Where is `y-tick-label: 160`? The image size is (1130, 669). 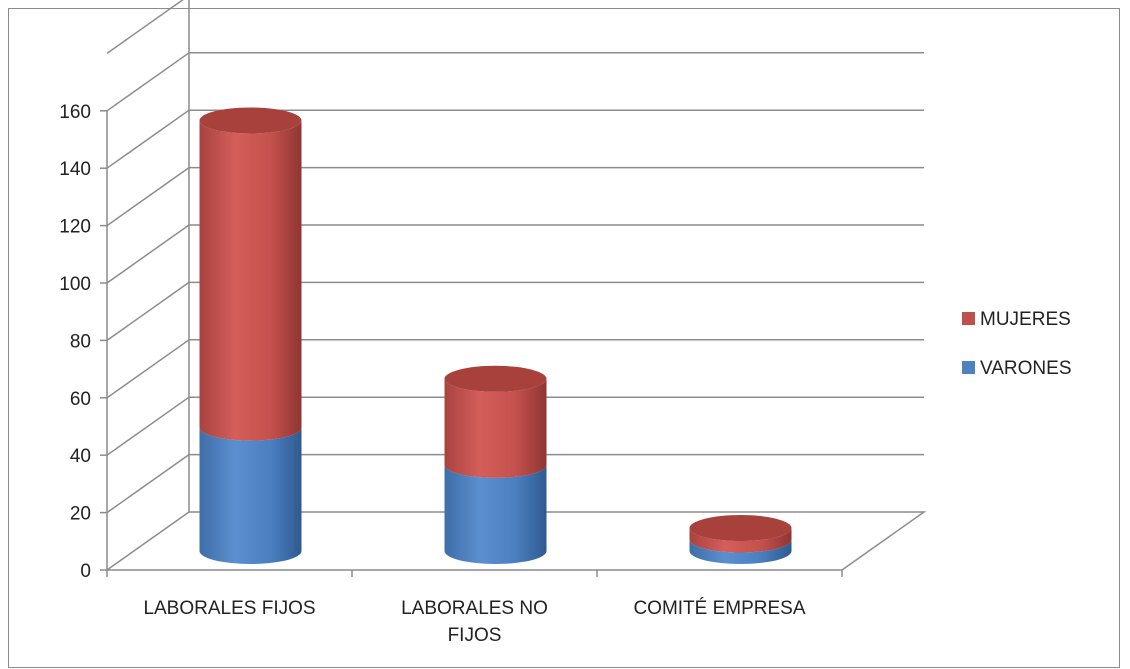 y-tick-label: 160 is located at coordinates (75, 112).